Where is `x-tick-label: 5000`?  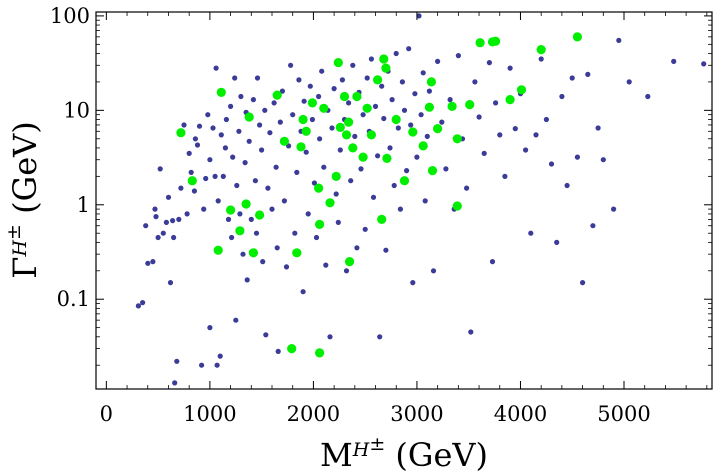 x-tick-label: 5000 is located at coordinates (623, 414).